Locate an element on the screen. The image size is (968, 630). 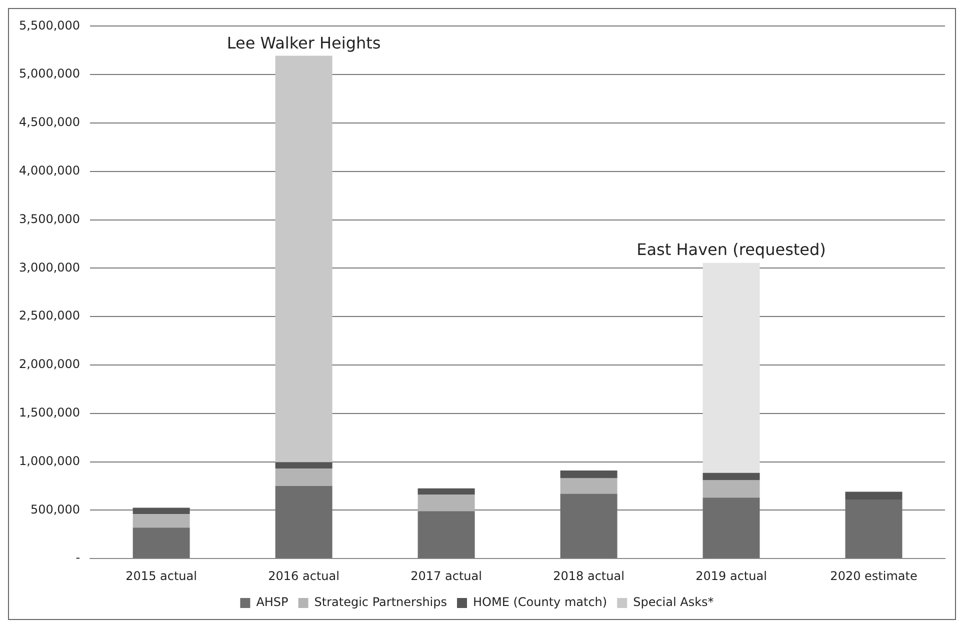
y-tick-label: 5,500,000 is located at coordinates (49, 25).